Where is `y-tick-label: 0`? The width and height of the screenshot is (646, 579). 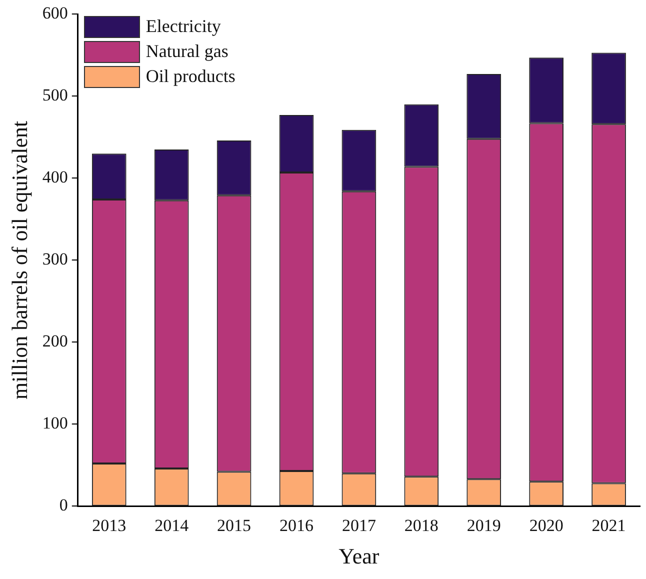
y-tick-label: 0 is located at coordinates (63, 505).